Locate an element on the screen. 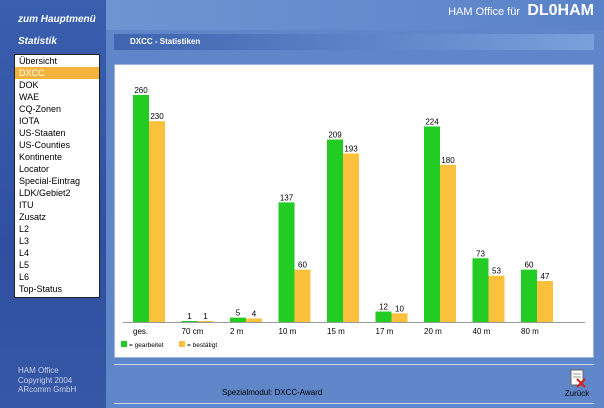 This screenshot has height=408, width=604. nav-item-wae: WAE is located at coordinates (29, 97).